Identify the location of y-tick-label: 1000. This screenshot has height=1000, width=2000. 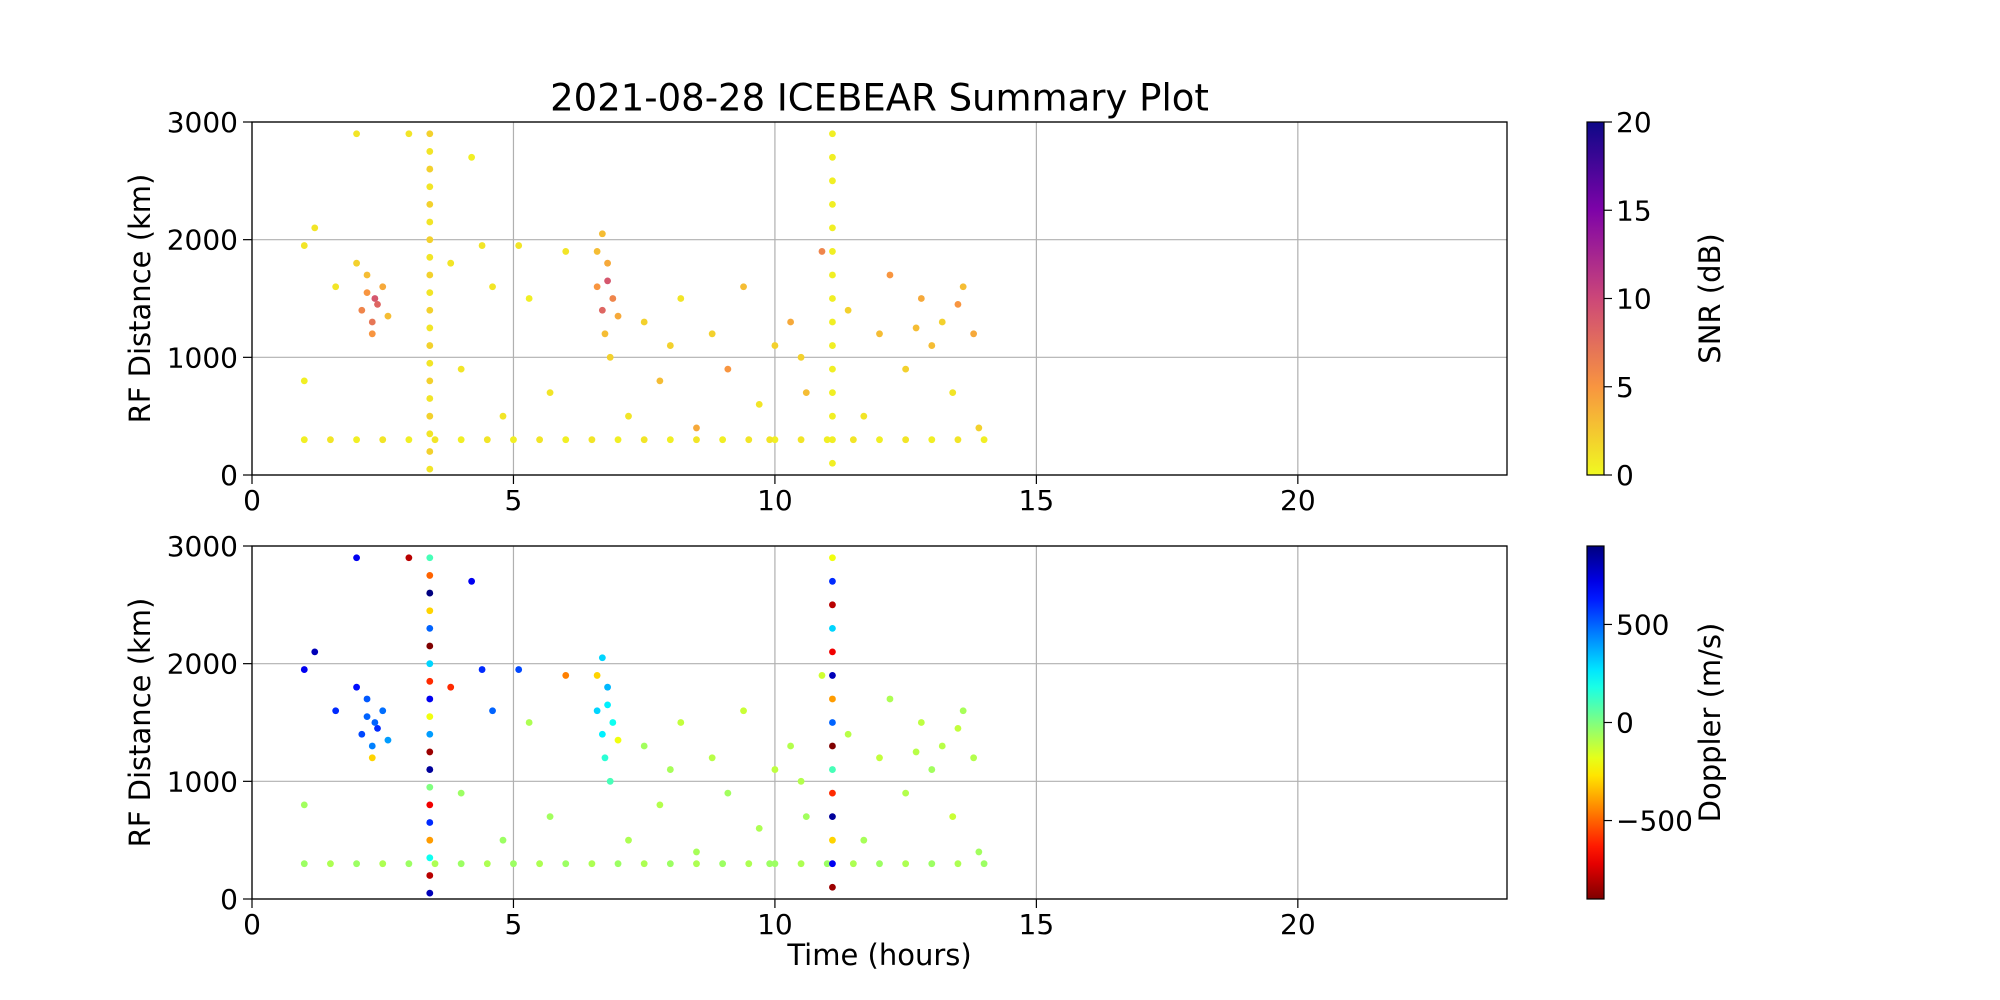
(202, 781).